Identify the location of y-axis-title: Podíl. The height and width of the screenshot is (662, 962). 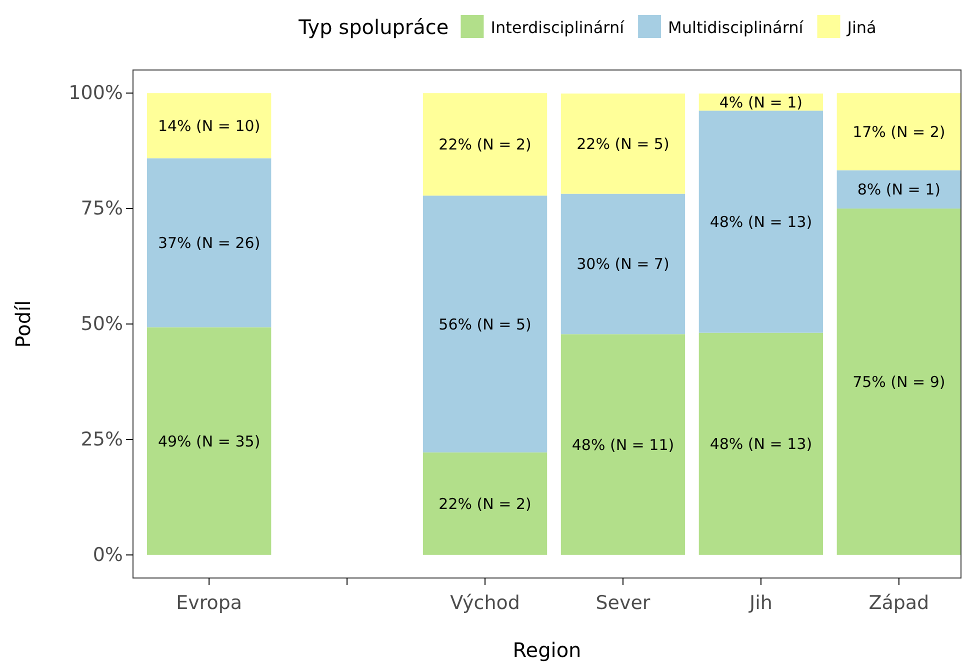
(23, 324).